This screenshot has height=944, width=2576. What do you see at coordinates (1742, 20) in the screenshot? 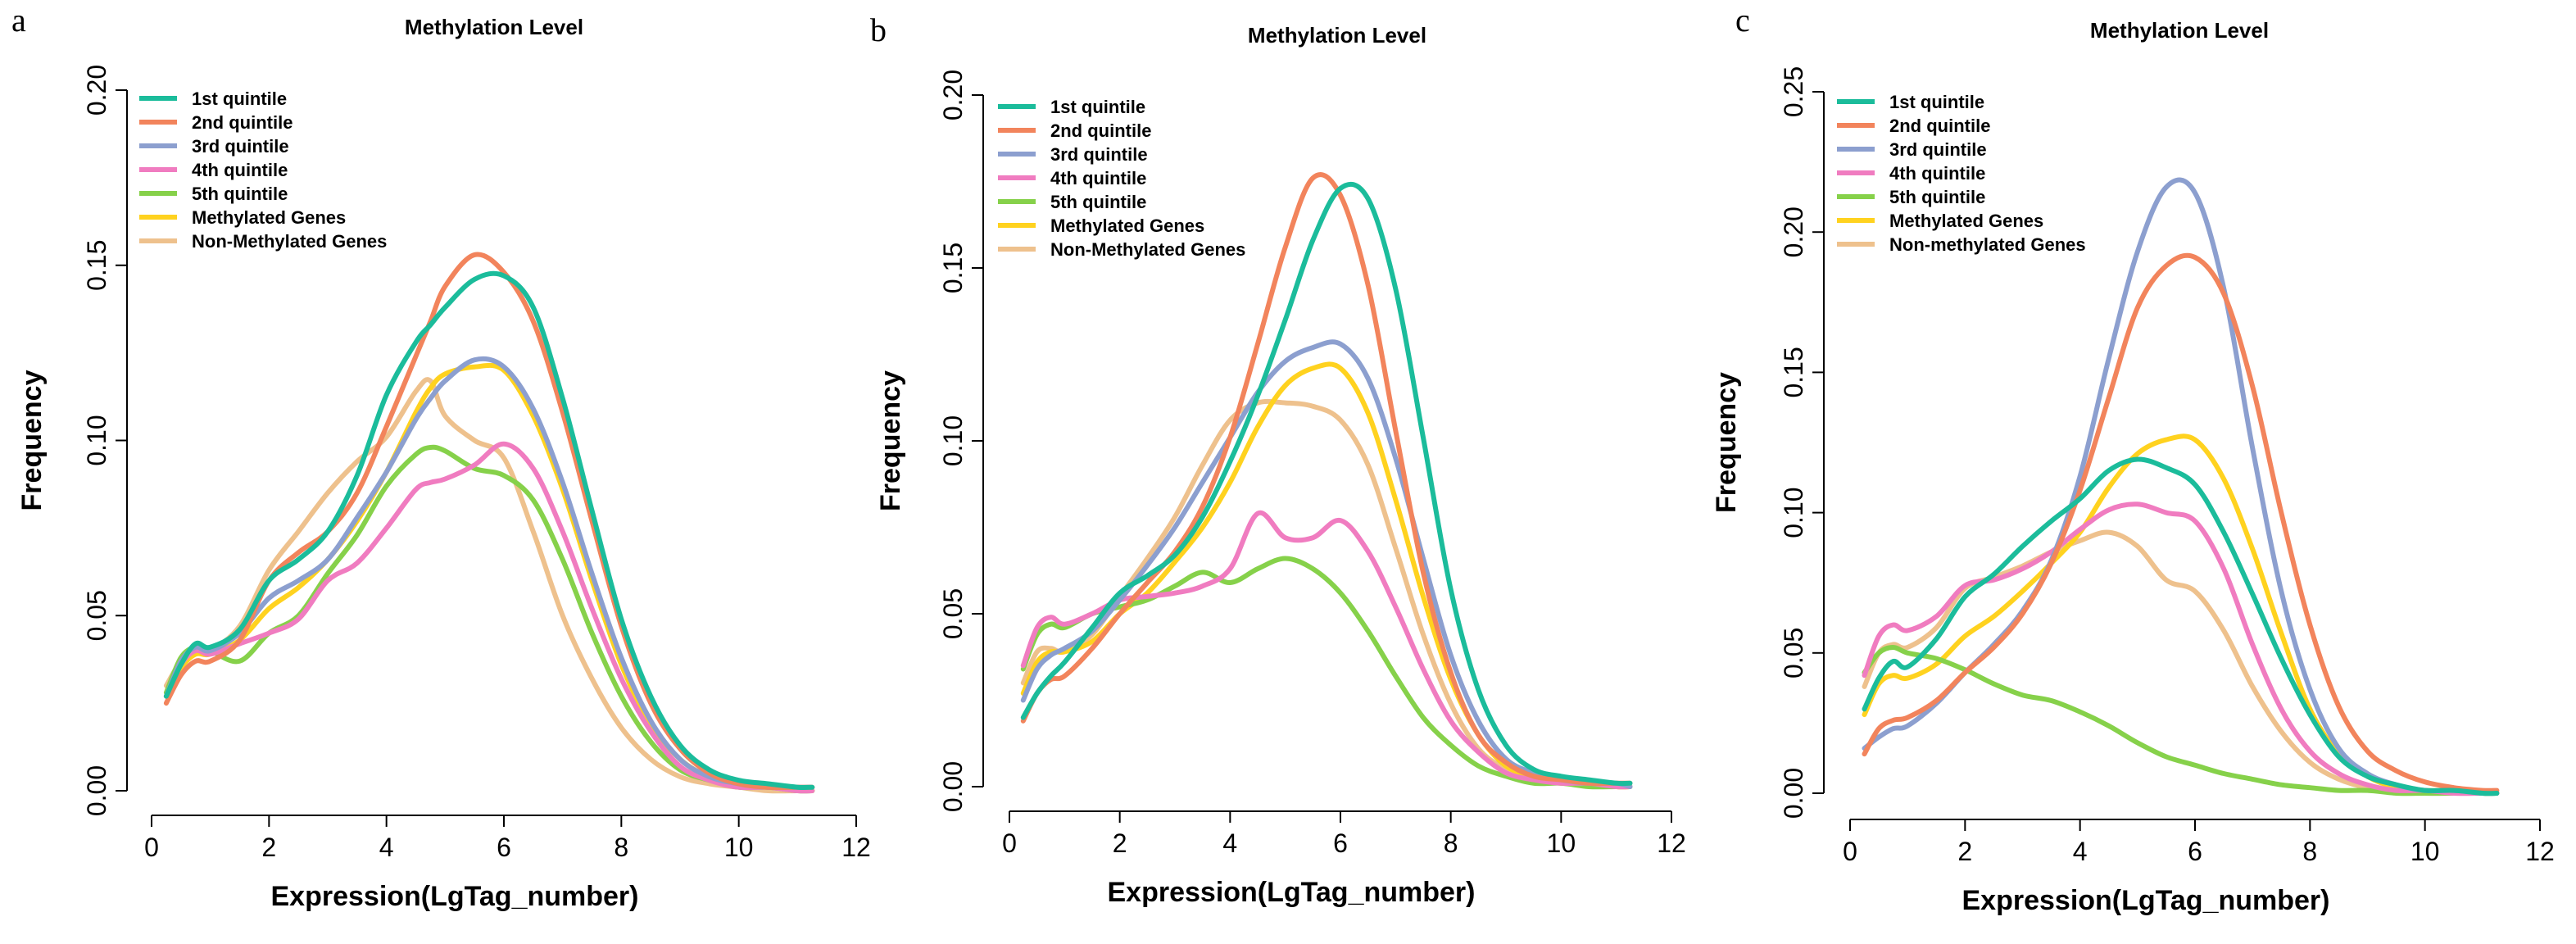
I see `panel-letter: c` at bounding box center [1742, 20].